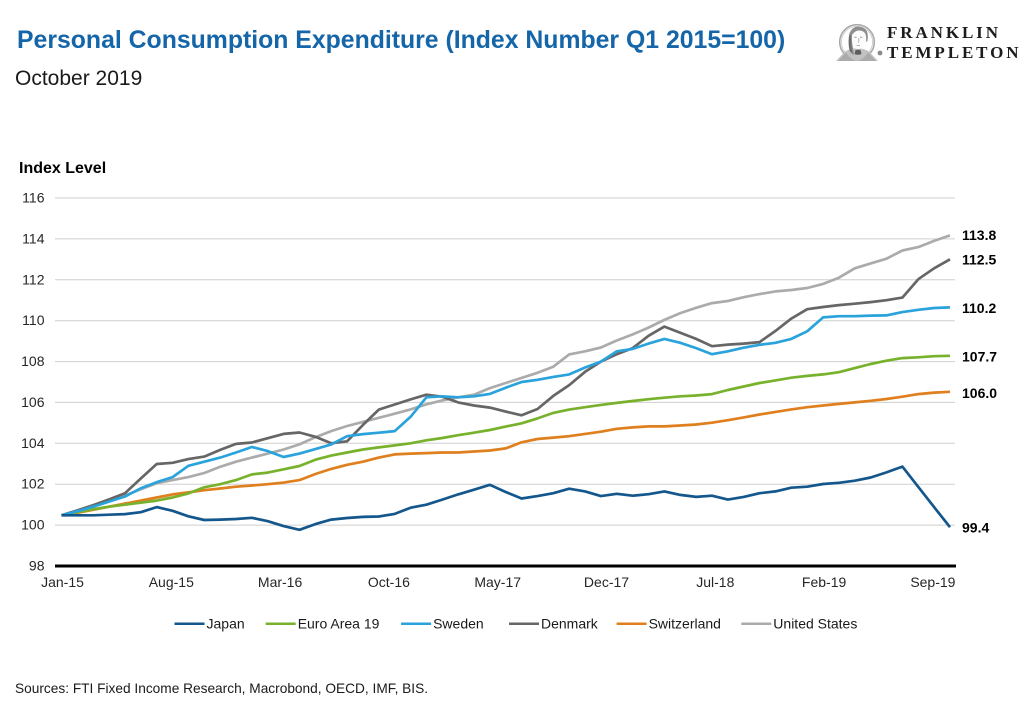 The height and width of the screenshot is (720, 1024). I want to click on svg-text: Aug-15, so click(171, 582).